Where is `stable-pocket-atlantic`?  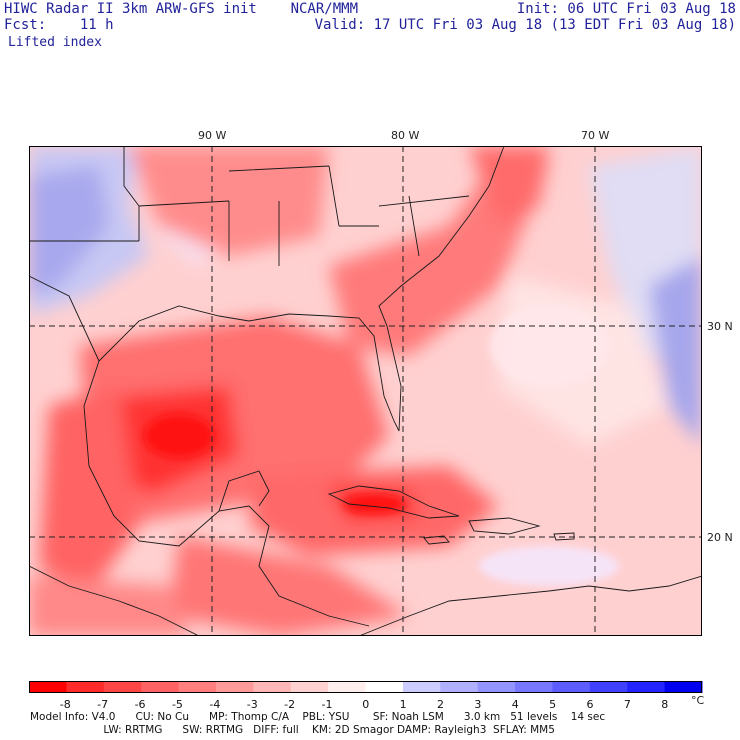
stable-pocket-atlantic is located at coordinates (549, 346).